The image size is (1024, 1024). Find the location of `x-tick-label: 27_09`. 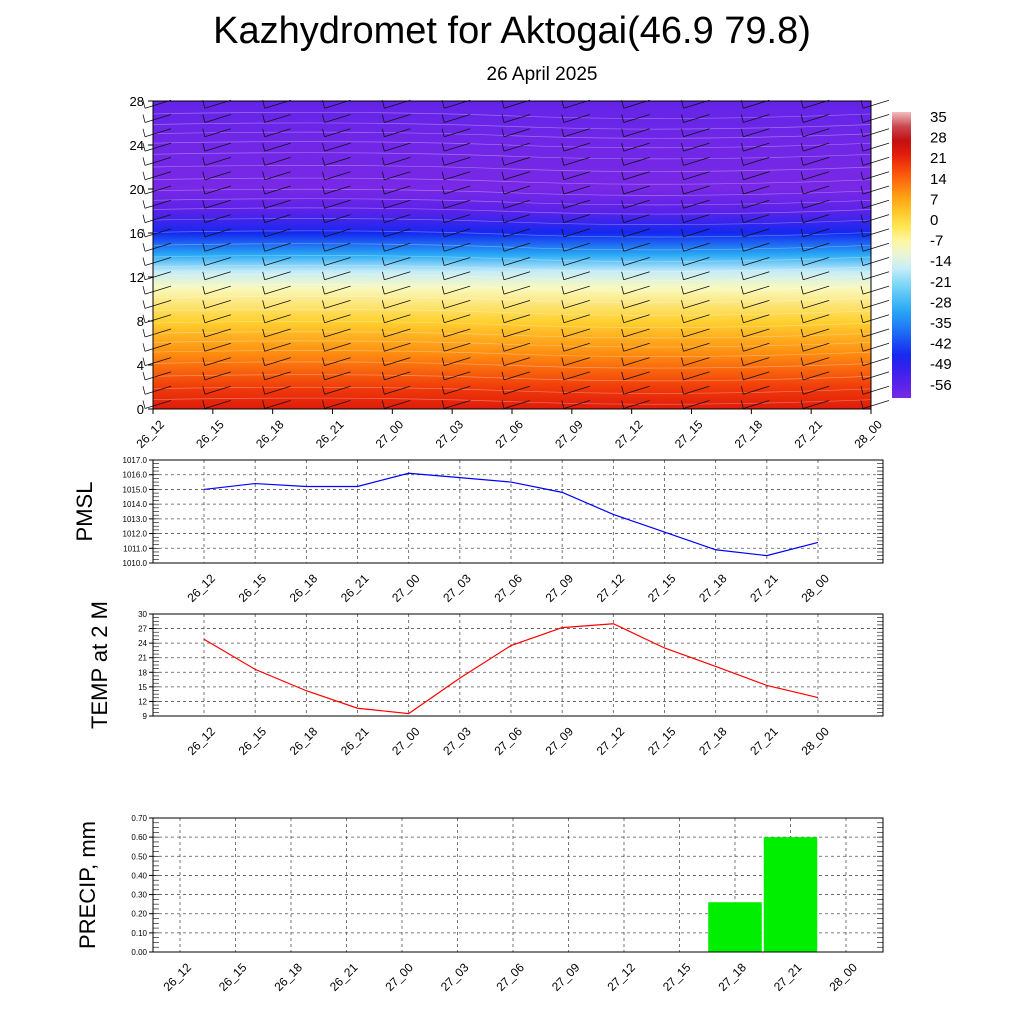

x-tick-label: 27_09 is located at coordinates (560, 741).